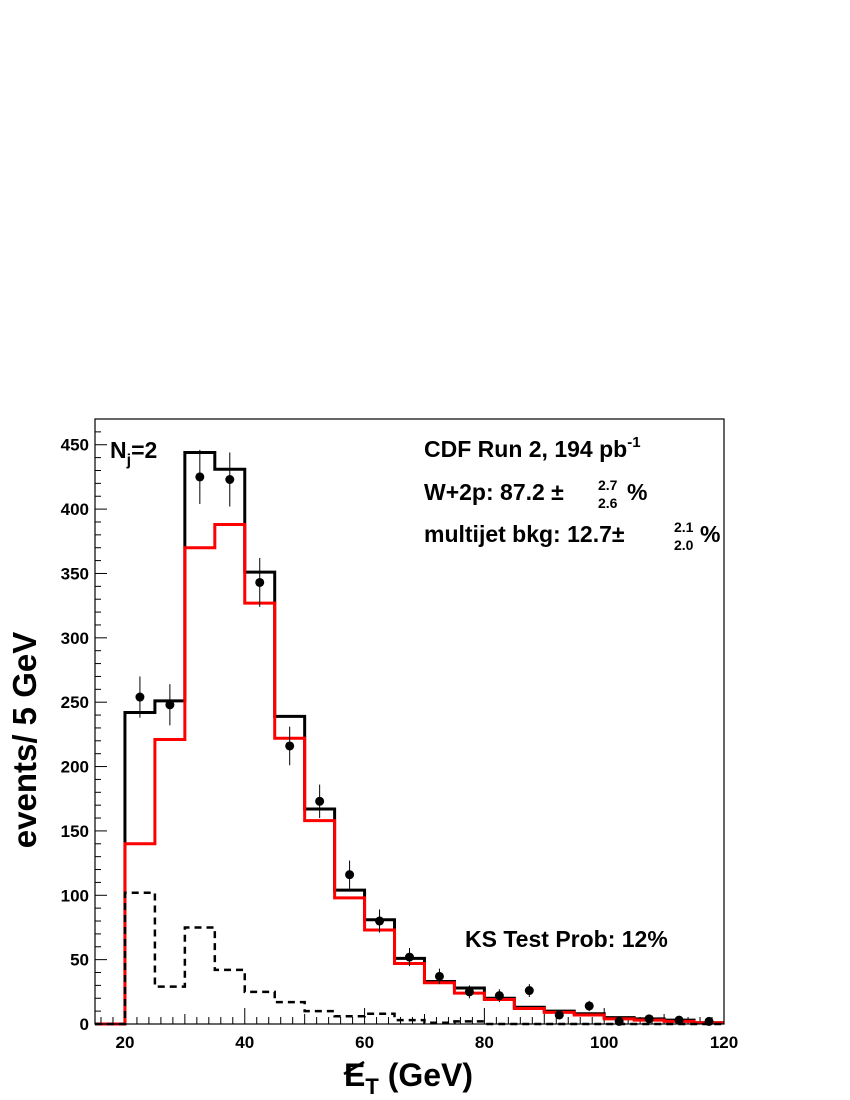  I want to click on x-tick-label: 40, so click(244, 1042).